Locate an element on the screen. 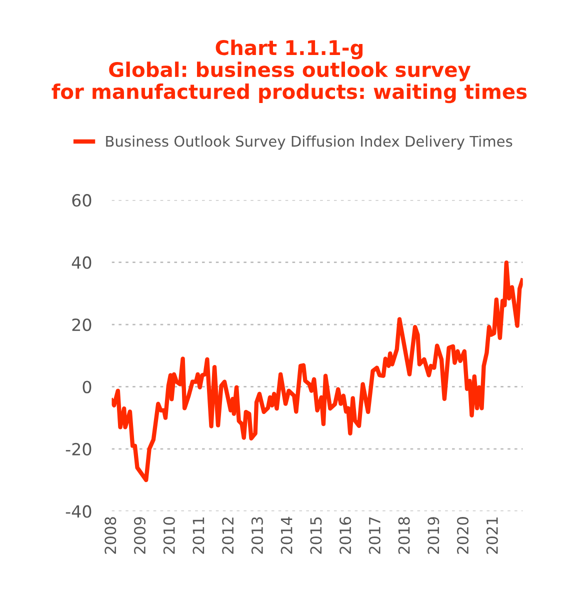 The height and width of the screenshot is (610, 579). x-tick-label: 2013 is located at coordinates (257, 535).